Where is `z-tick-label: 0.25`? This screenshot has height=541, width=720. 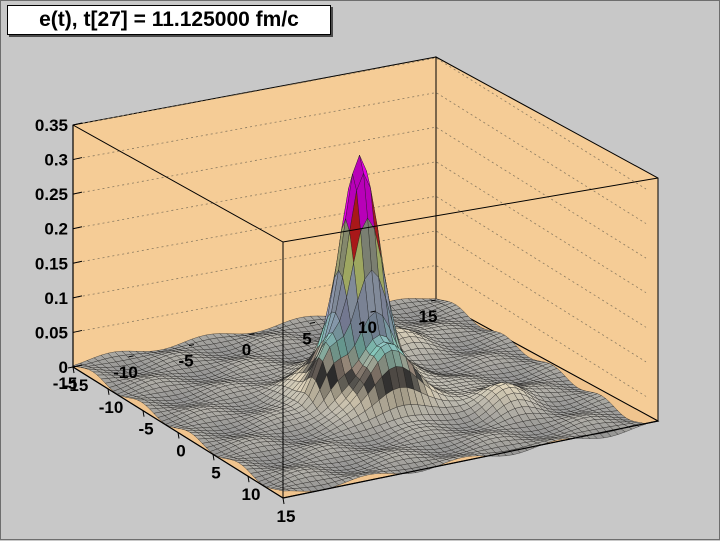 z-tick-label: 0.25 is located at coordinates (51, 194).